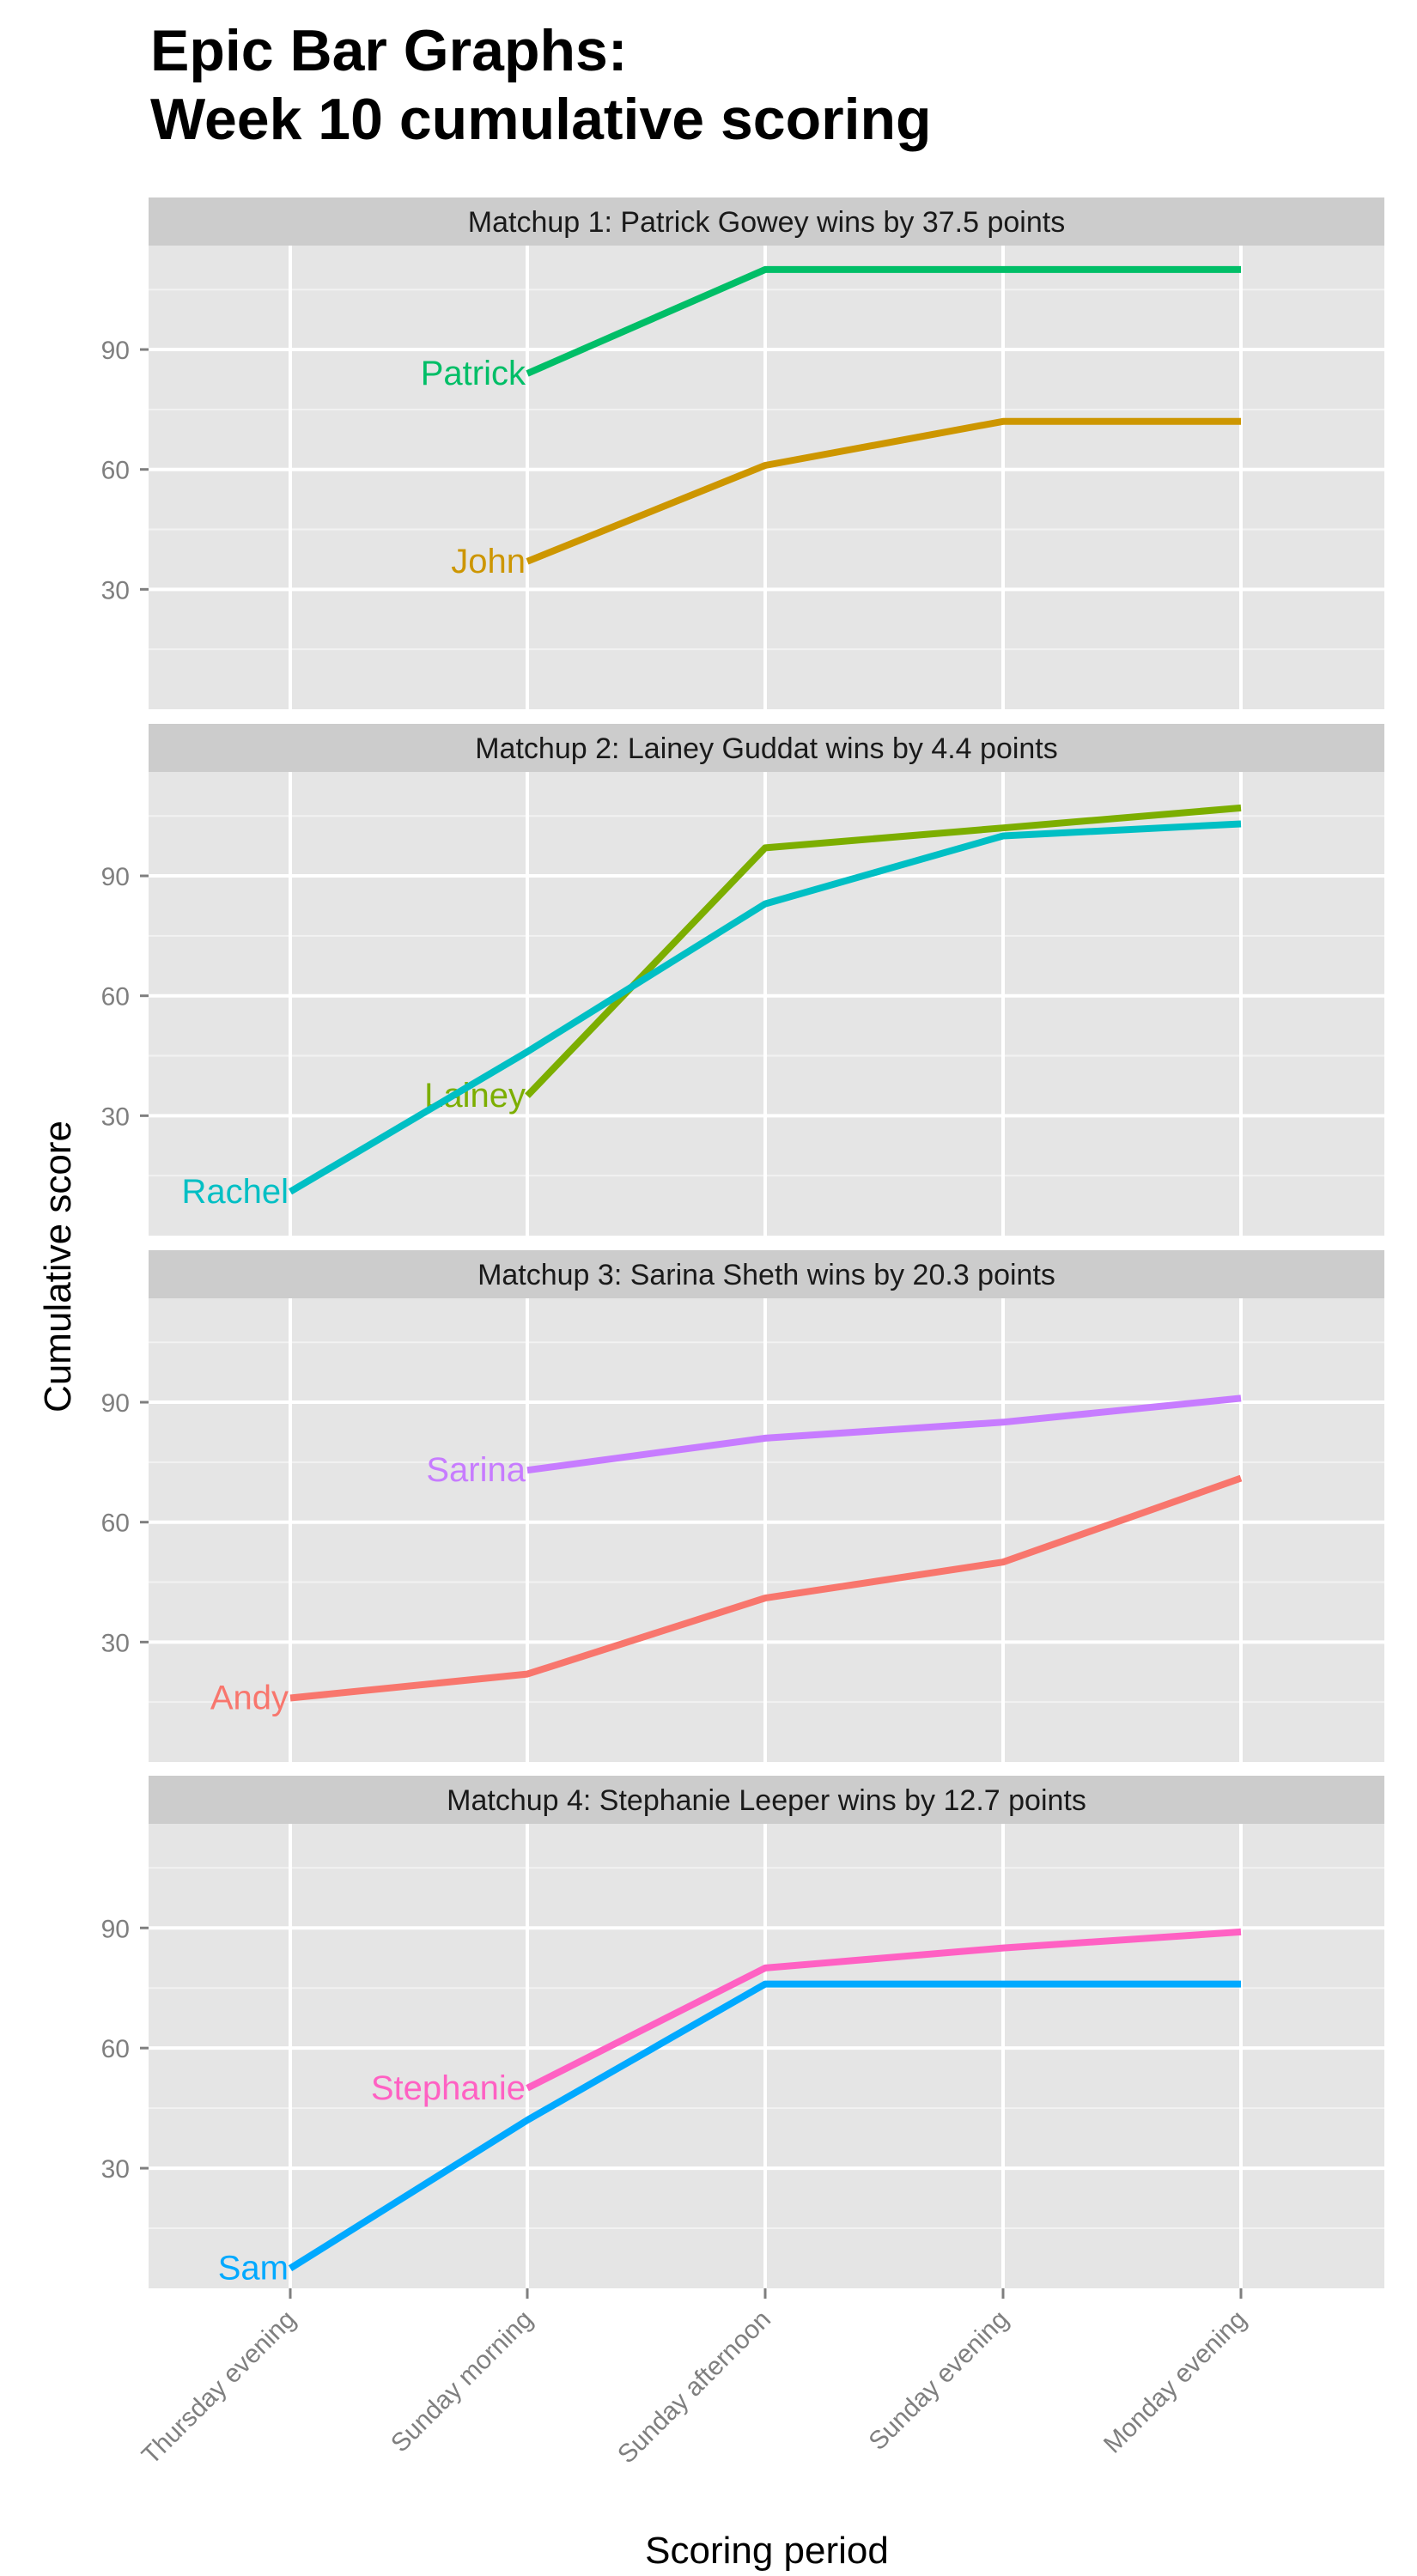  What do you see at coordinates (884, 1434) in the screenshot?
I see `series-line-sarina` at bounding box center [884, 1434].